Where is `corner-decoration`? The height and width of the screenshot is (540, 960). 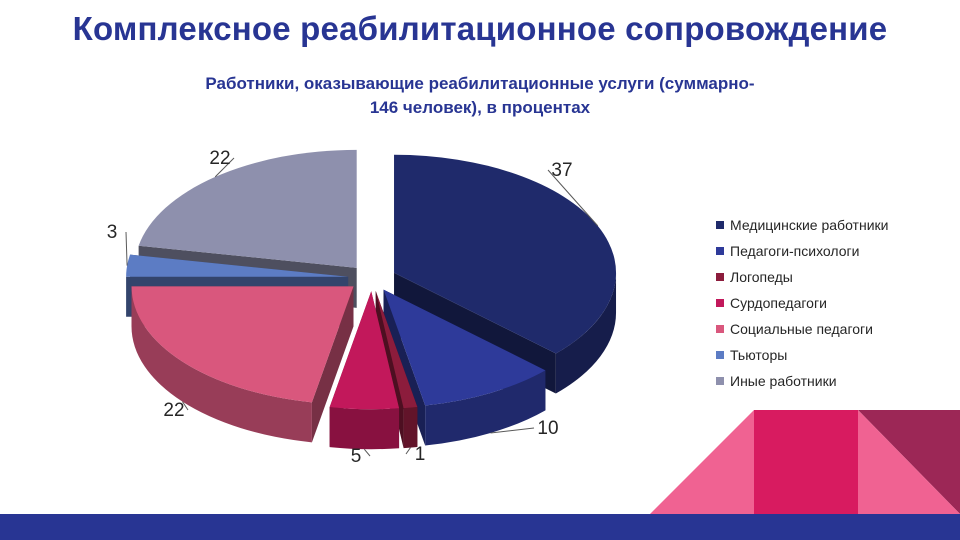
corner-decoration is located at coordinates (805, 462).